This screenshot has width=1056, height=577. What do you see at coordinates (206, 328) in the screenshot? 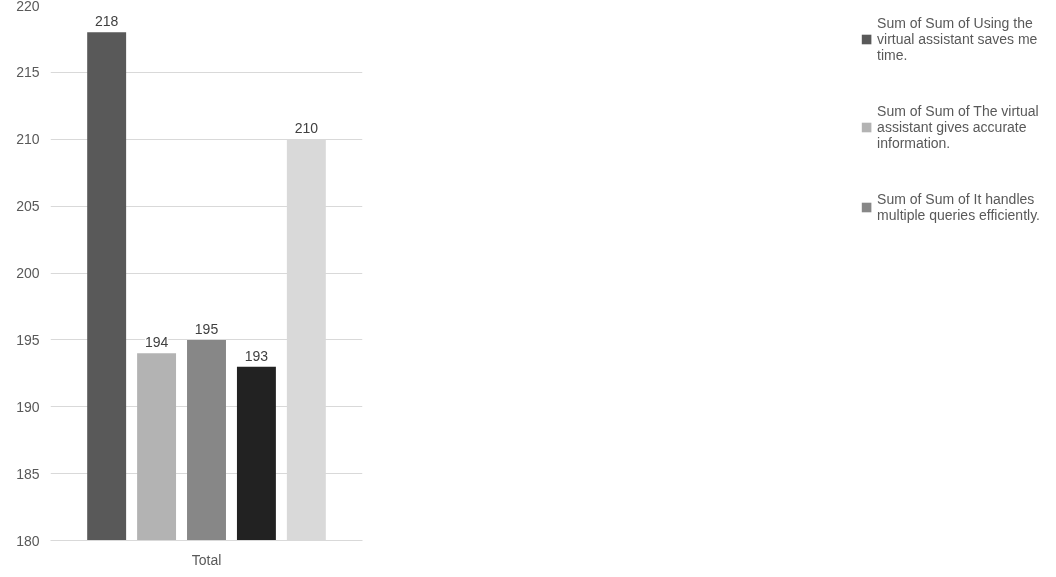
I see `data-label: 195` at bounding box center [206, 328].